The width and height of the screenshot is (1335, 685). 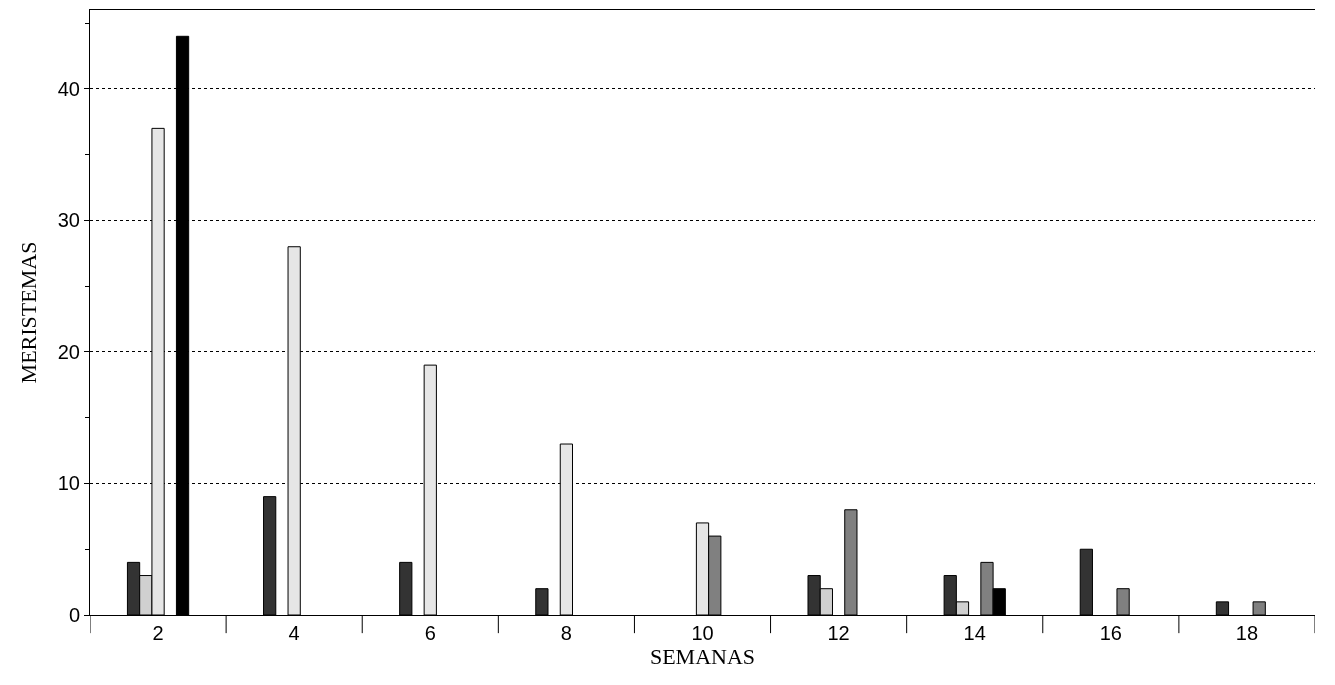 What do you see at coordinates (158, 633) in the screenshot?
I see `x-tick-label: 2` at bounding box center [158, 633].